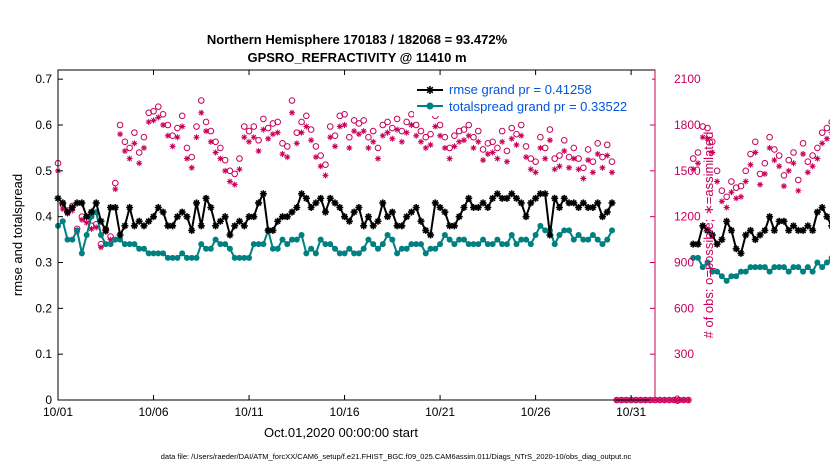 Image resolution: width=830 pixels, height=470 pixels. What do you see at coordinates (675, 239) in the screenshot?
I see `y-axis-right-ticks: 0 300 600 900 1200 1500 1800 2100` at bounding box center [675, 239].